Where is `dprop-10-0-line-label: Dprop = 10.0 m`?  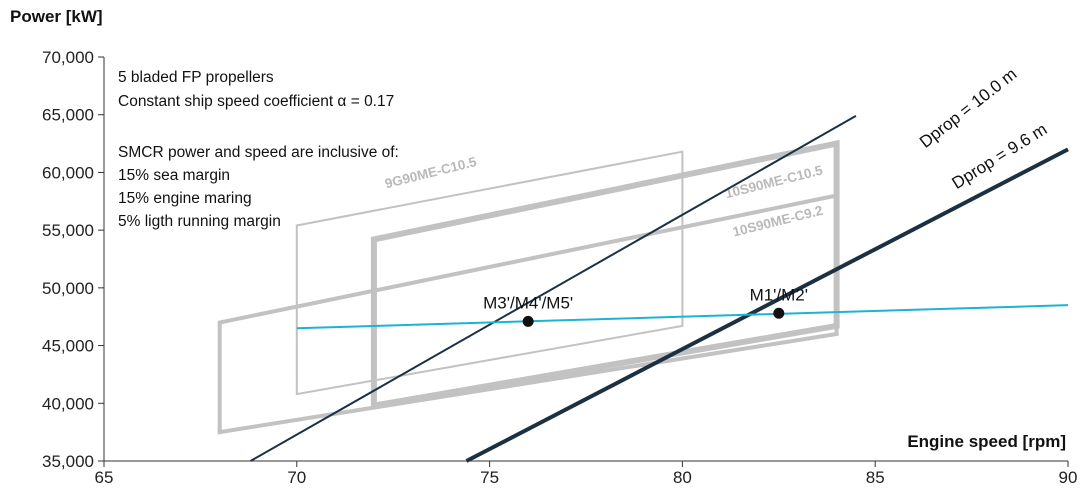 dprop-10-0-line-label: Dprop = 10.0 m is located at coordinates (968, 107).